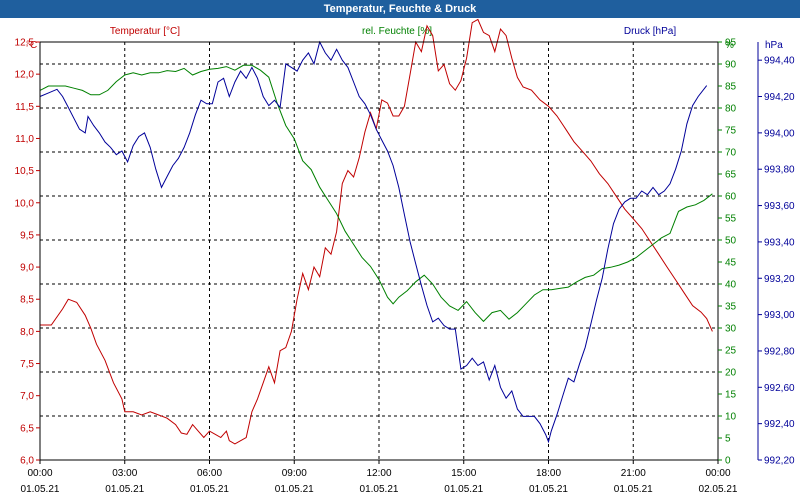 Image resolution: width=800 pixels, height=500 pixels. What do you see at coordinates (25, 203) in the screenshot?
I see `temperature-tick-label: 10,0` at bounding box center [25, 203].